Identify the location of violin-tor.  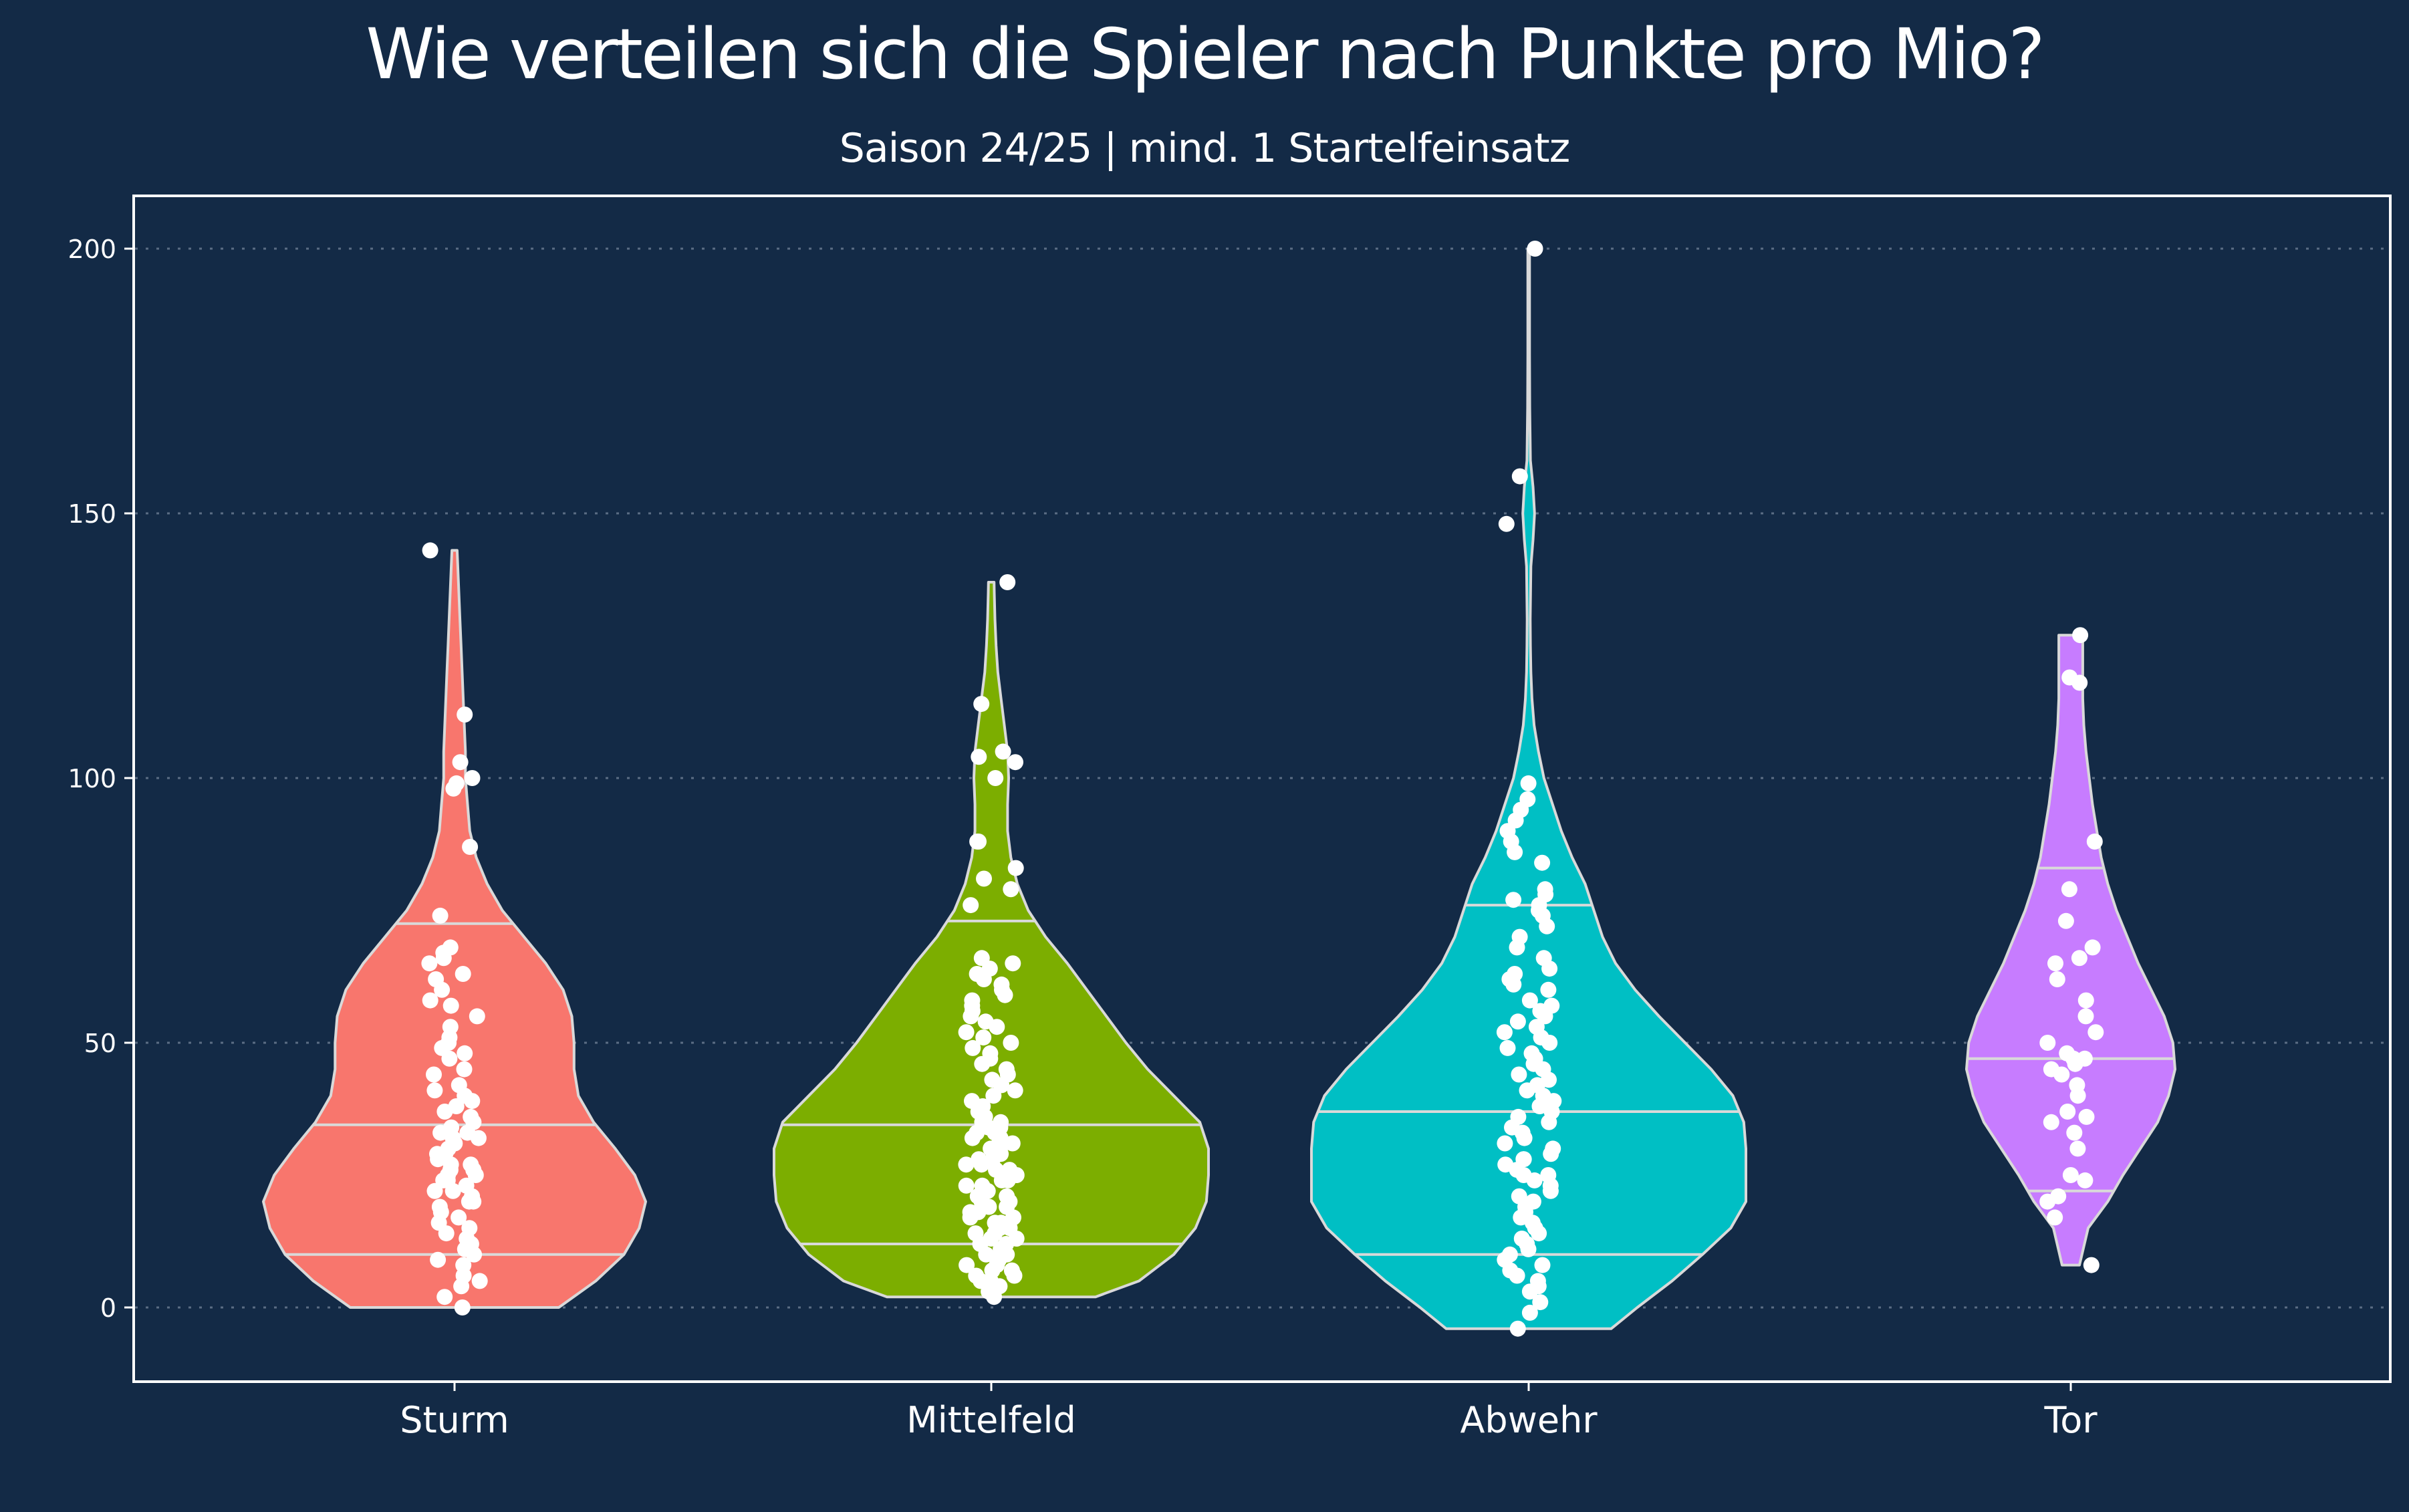
(2070, 950).